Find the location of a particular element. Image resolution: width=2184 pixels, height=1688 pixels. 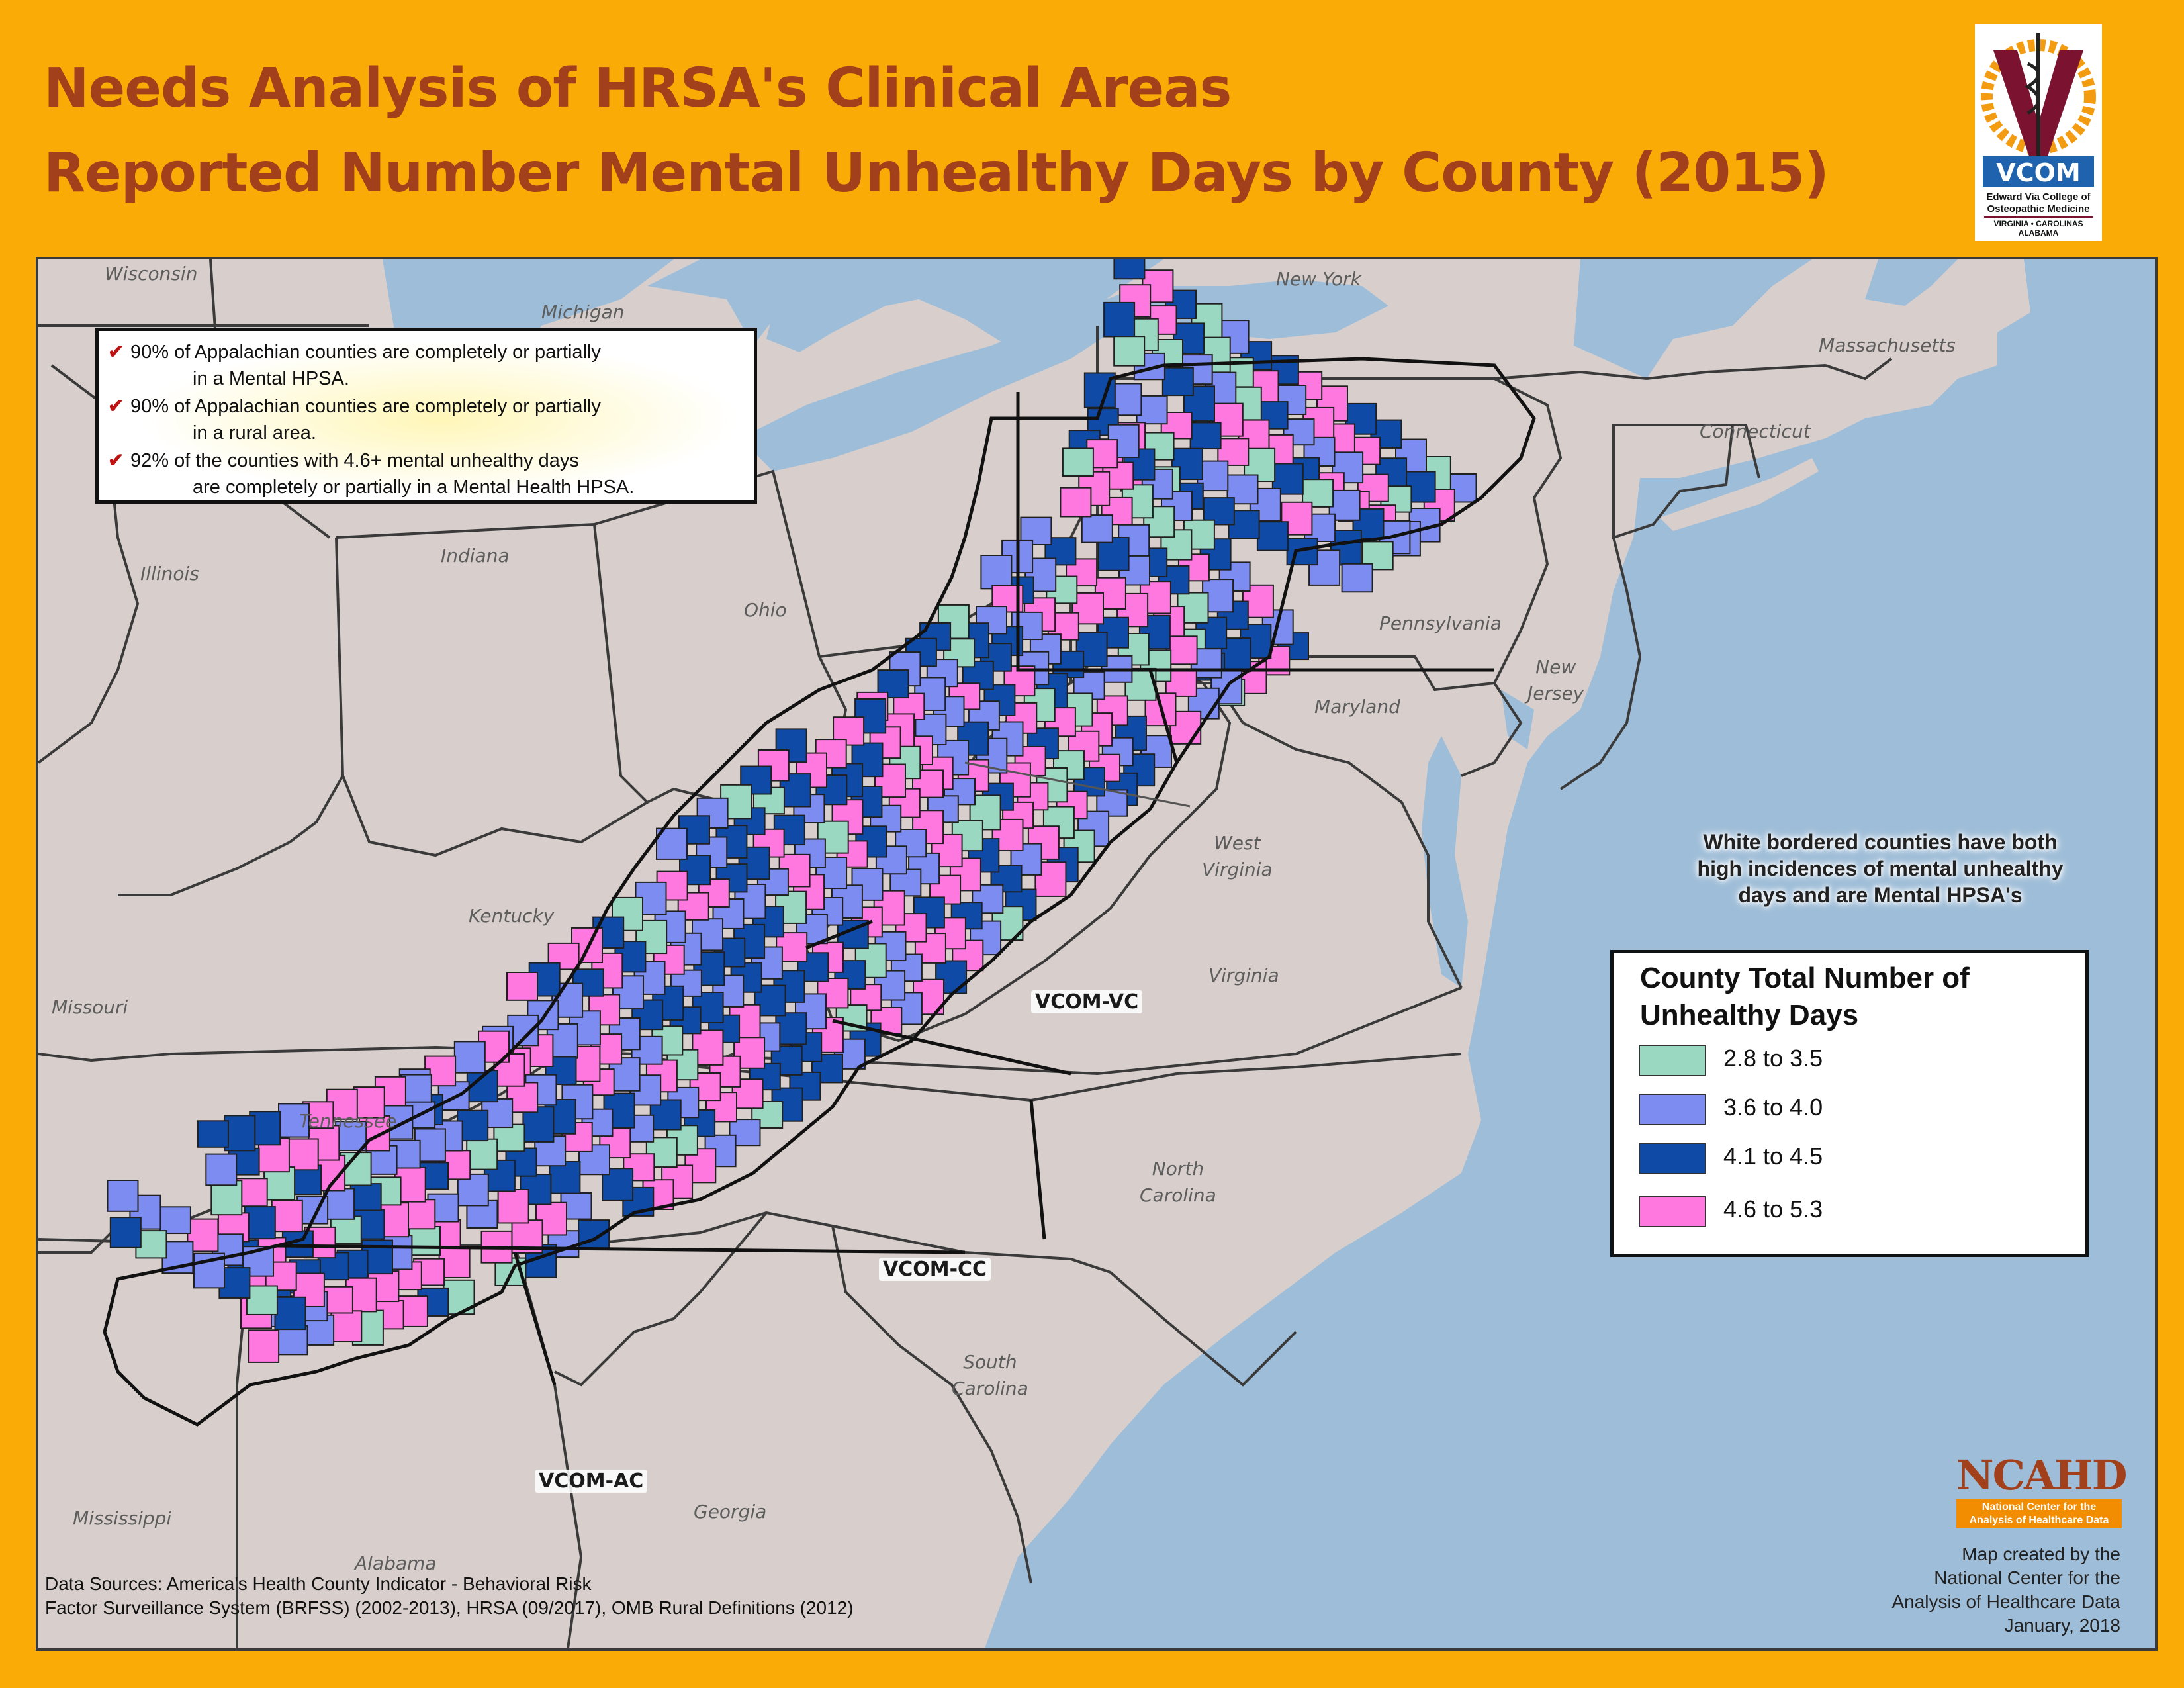

credit-line-3: Analysis of Healthcare Data is located at coordinates (2005, 1601).